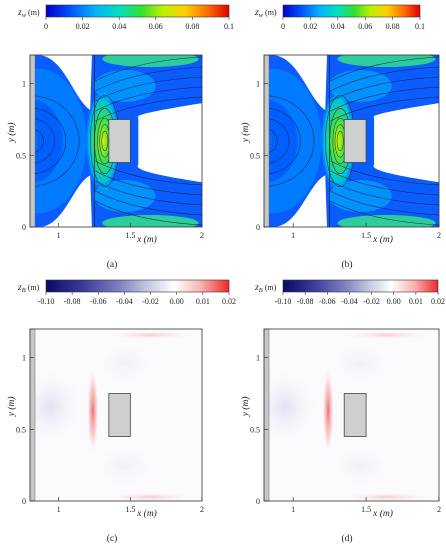  Describe the element at coordinates (150, 221) in the screenshot. I see `bottom-band` at that location.